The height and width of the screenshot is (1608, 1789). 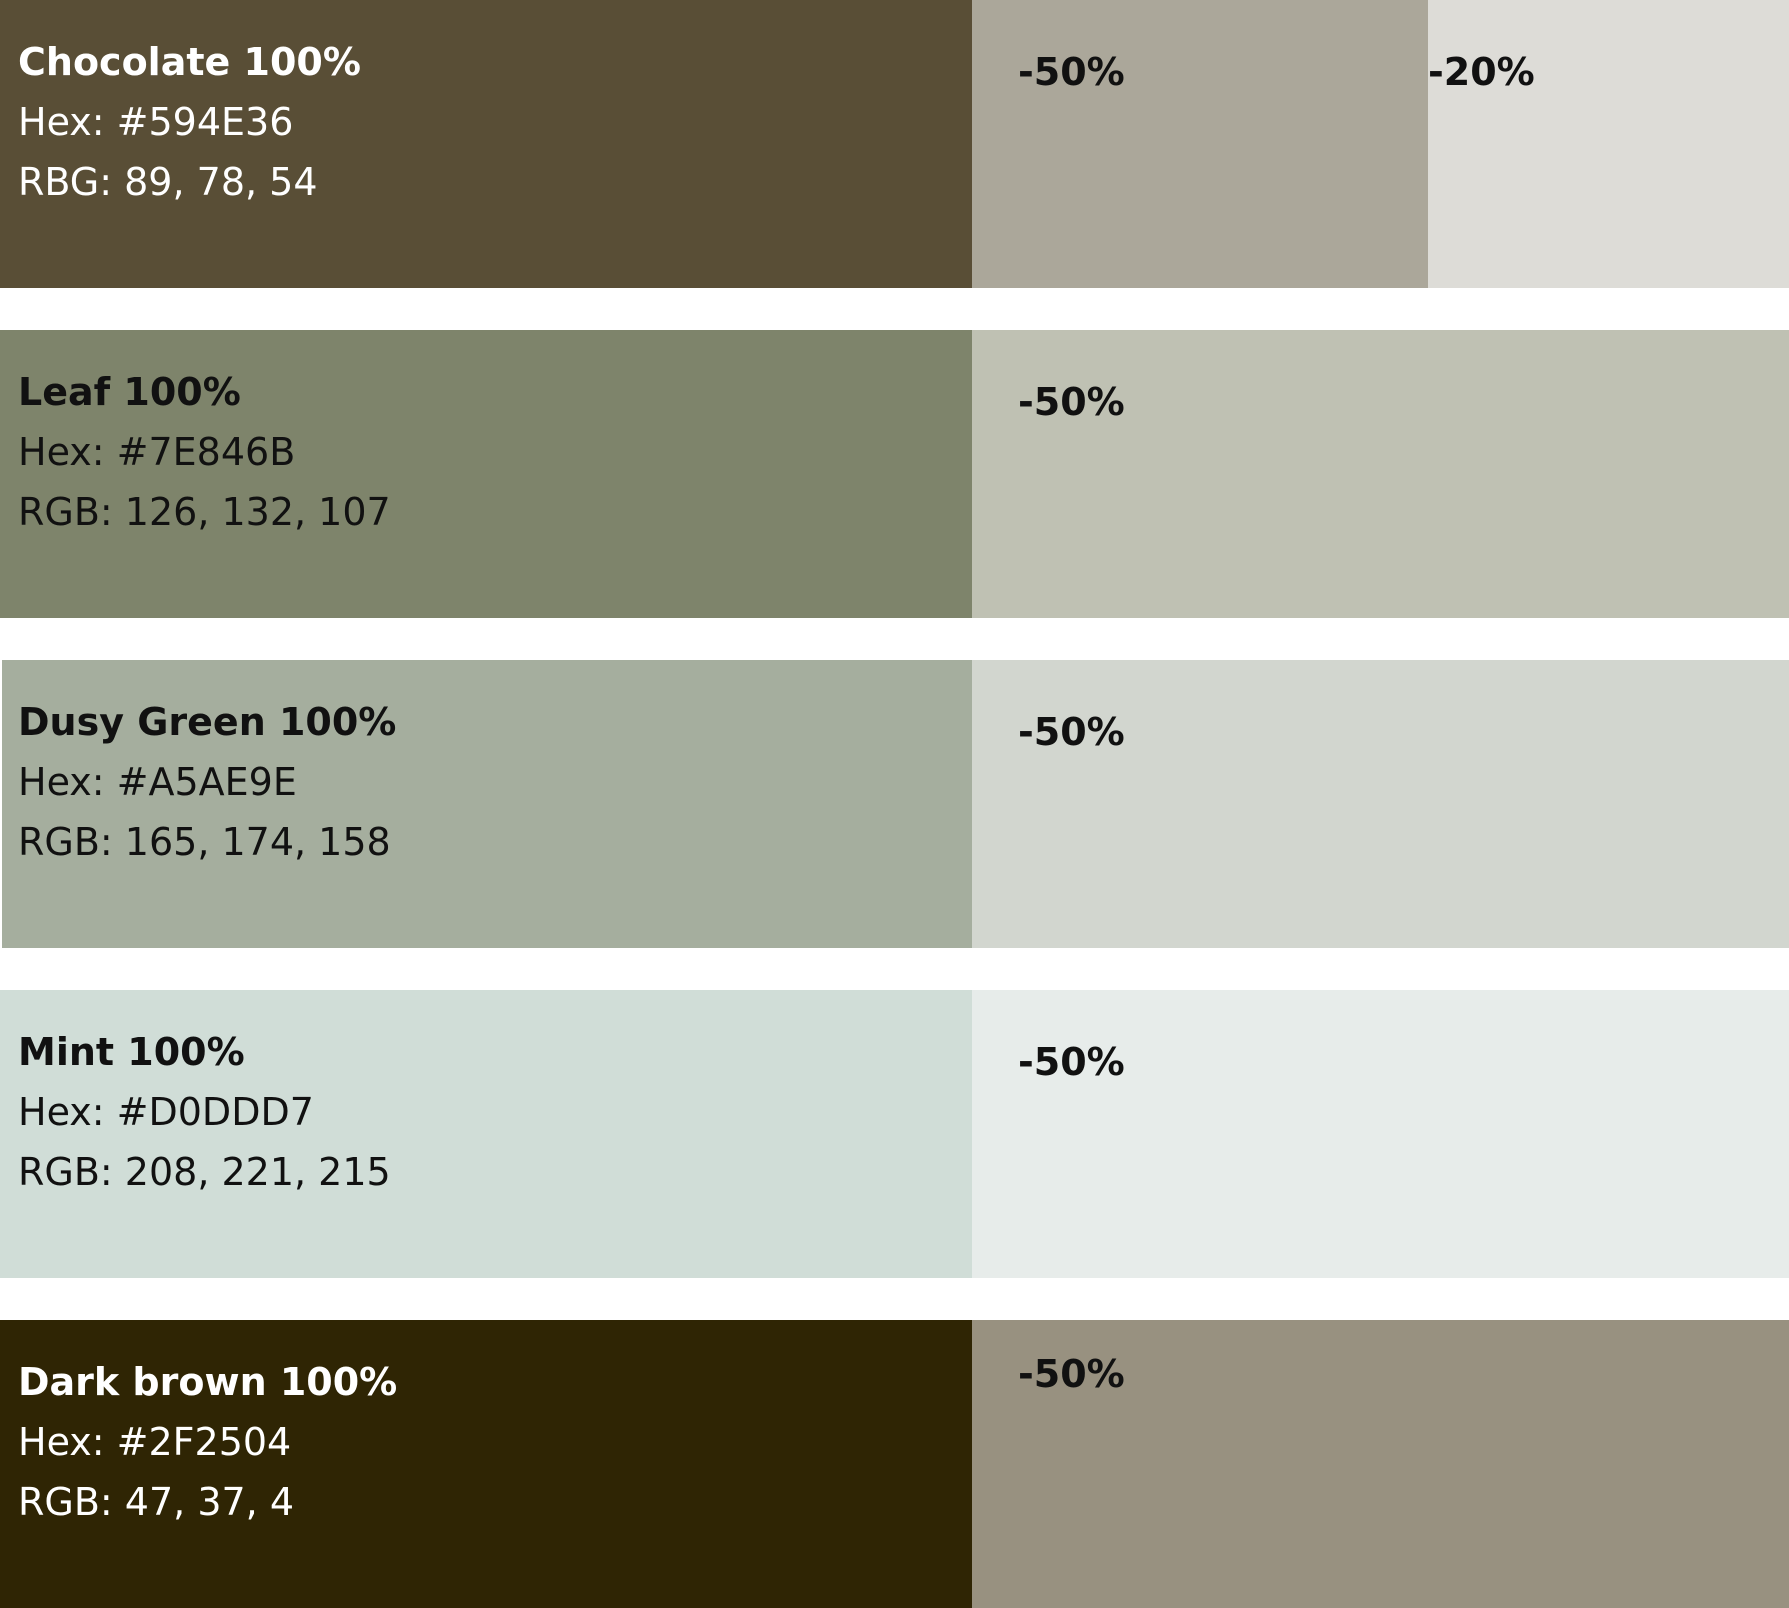 What do you see at coordinates (156, 1502) in the screenshot?
I see `rgb-value: RGB: 47, 37, 4` at bounding box center [156, 1502].